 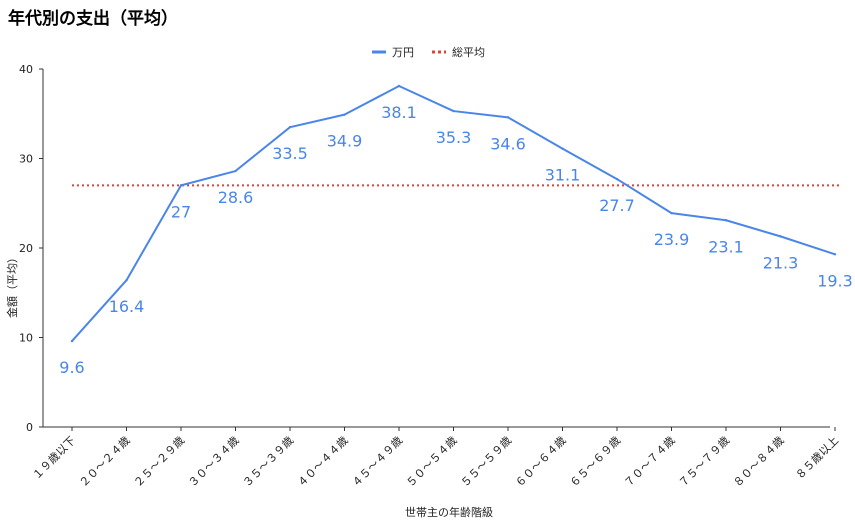 What do you see at coordinates (29, 427) in the screenshot?
I see `y-tick-label: 0` at bounding box center [29, 427].